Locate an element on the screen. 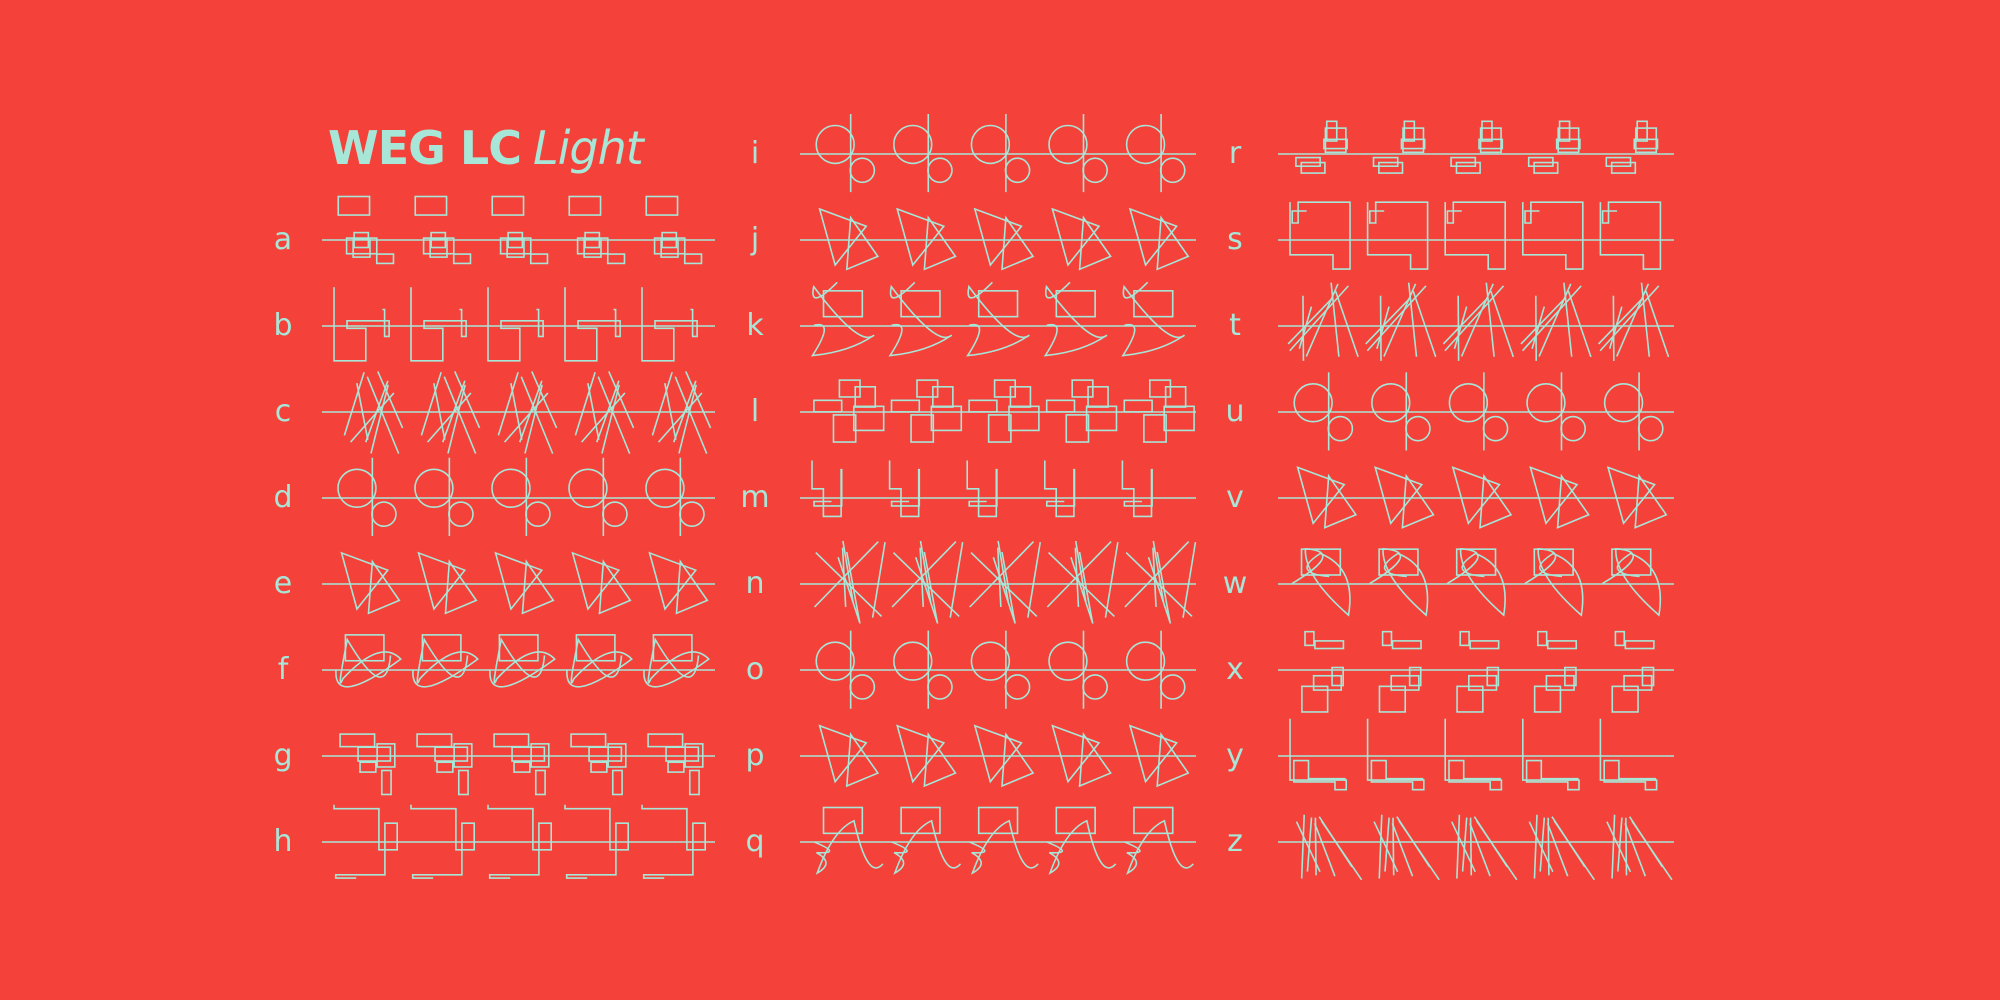 This screenshot has height=1000, width=2000. title-style: Light is located at coordinates (588, 148).